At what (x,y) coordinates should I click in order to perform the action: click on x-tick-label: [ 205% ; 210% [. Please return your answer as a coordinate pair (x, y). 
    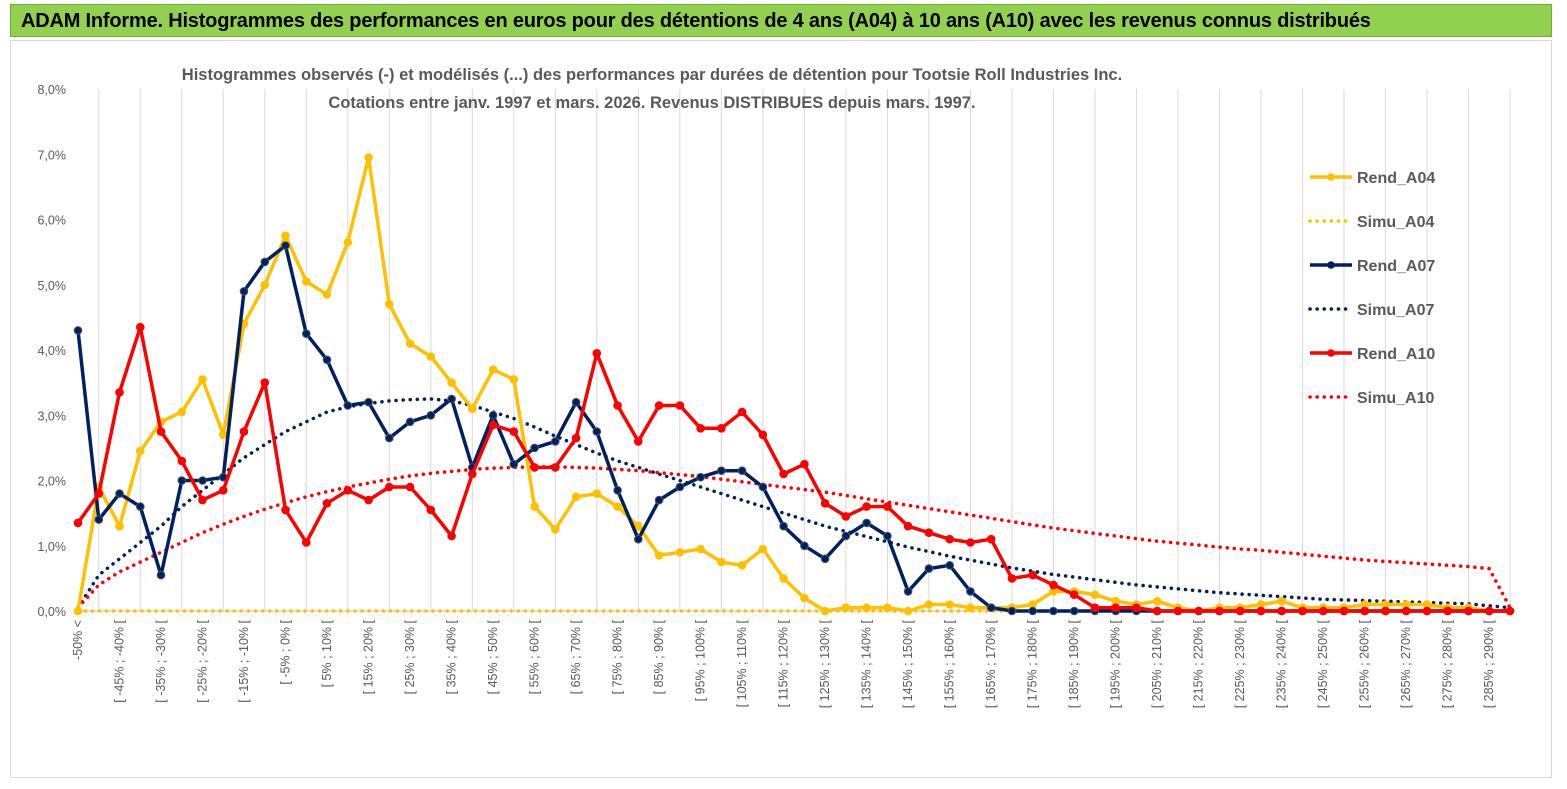
    Looking at the image, I should click on (1157, 663).